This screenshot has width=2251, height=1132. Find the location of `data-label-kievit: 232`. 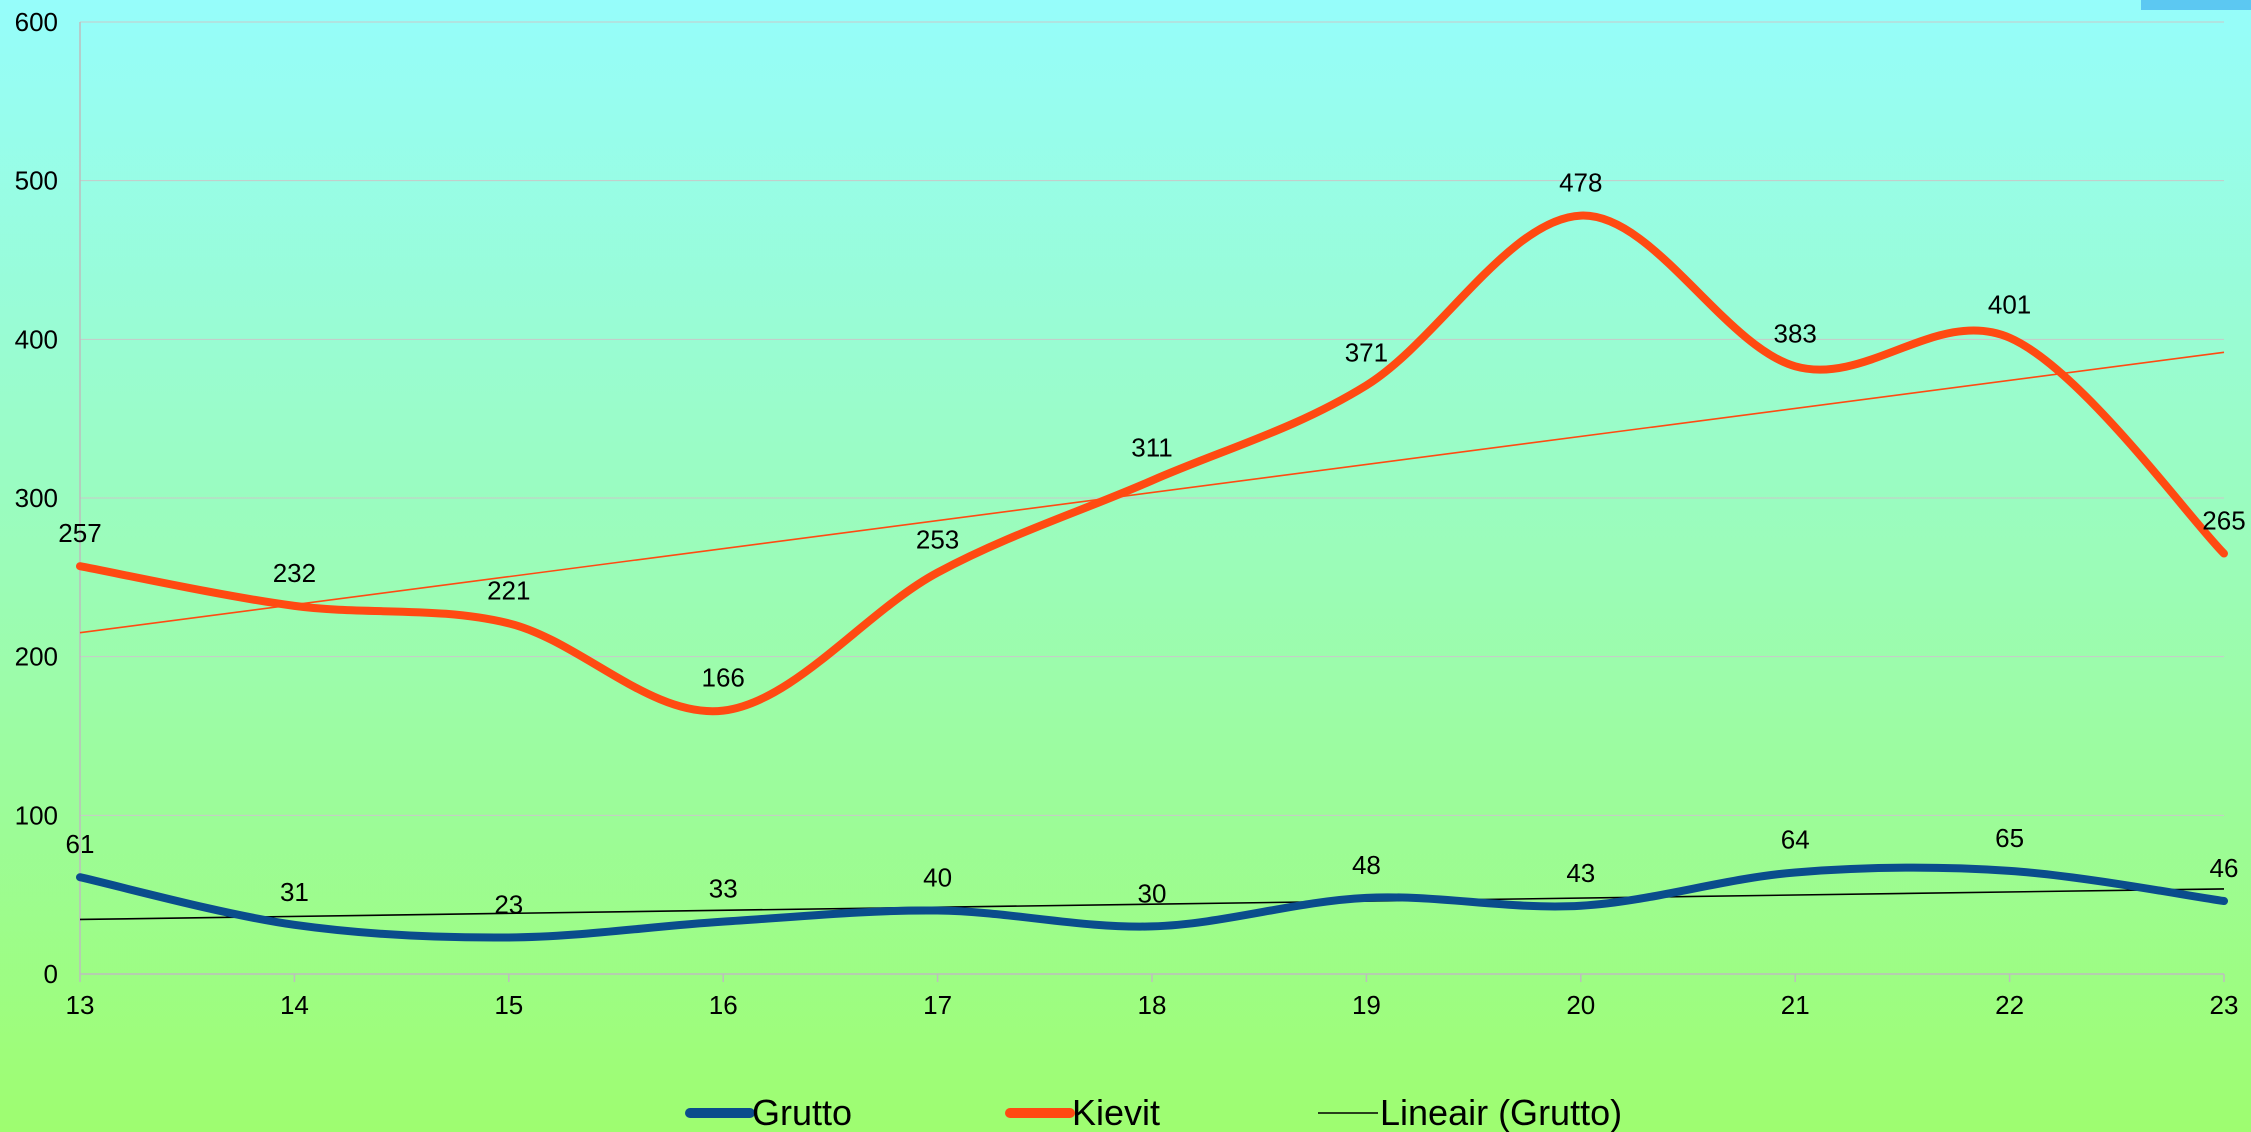

data-label-kievit: 232 is located at coordinates (294, 573).